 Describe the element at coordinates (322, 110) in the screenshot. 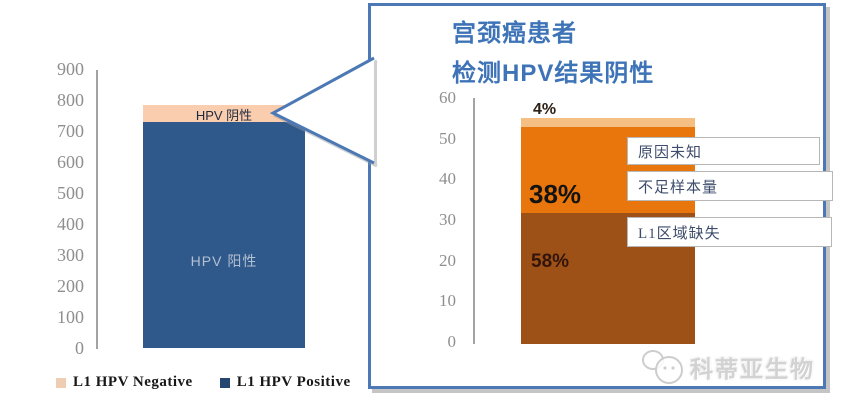

I see `callout-pointer-icon` at that location.